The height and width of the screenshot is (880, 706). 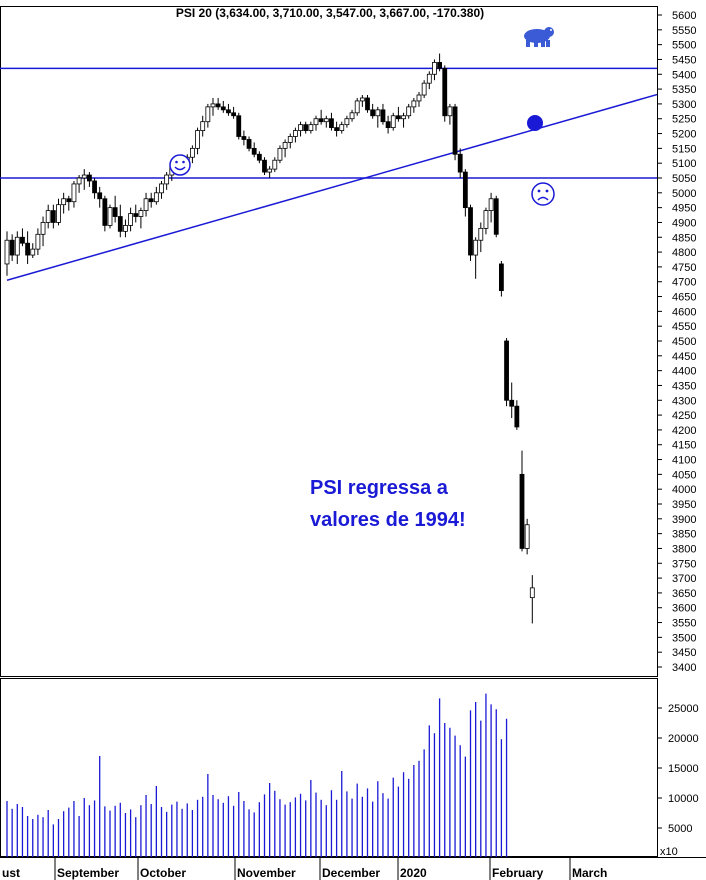 What do you see at coordinates (684, 372) in the screenshot?
I see `price-tick-label: 4400` at bounding box center [684, 372].